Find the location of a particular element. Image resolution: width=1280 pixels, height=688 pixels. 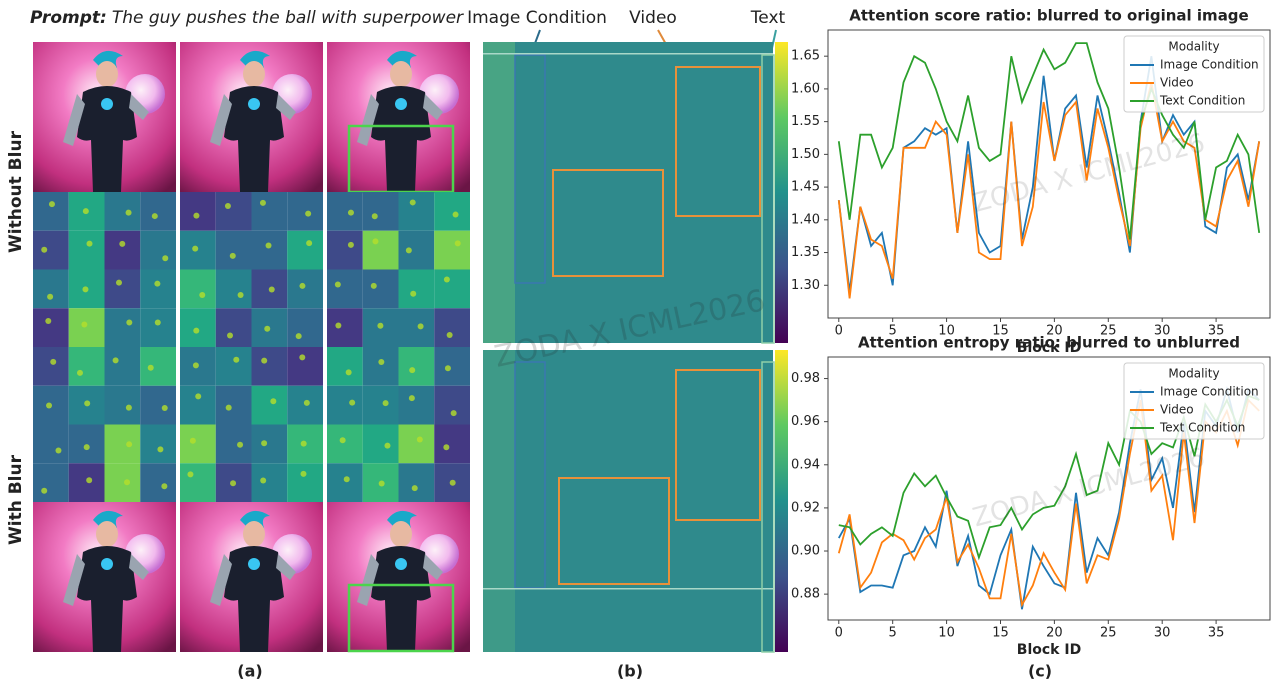

x-tick-label: 5 is located at coordinates (893, 331).